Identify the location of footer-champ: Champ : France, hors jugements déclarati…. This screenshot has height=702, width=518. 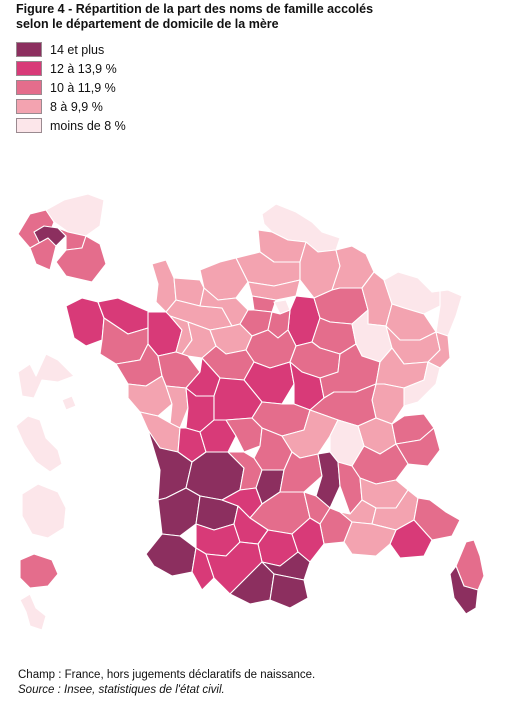
(167, 675).